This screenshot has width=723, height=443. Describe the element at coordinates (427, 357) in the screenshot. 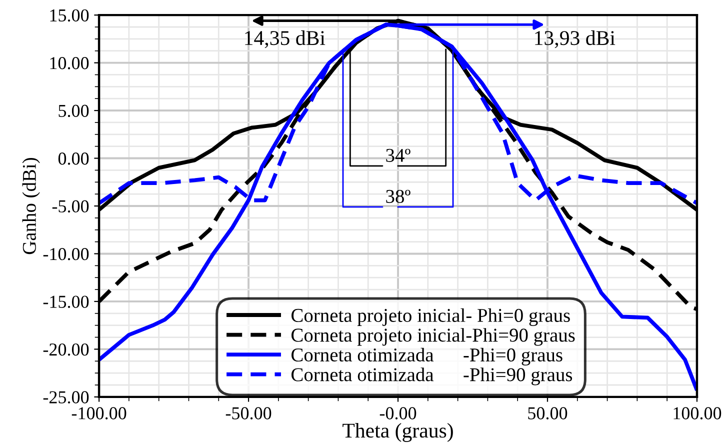

I see `legend-label: Corneta otimizada -Phi=0 graus` at that location.